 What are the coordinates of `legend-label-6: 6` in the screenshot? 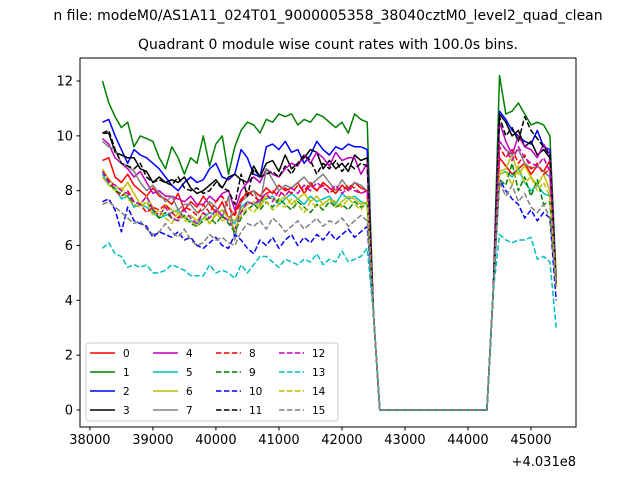 It's located at (189, 392).